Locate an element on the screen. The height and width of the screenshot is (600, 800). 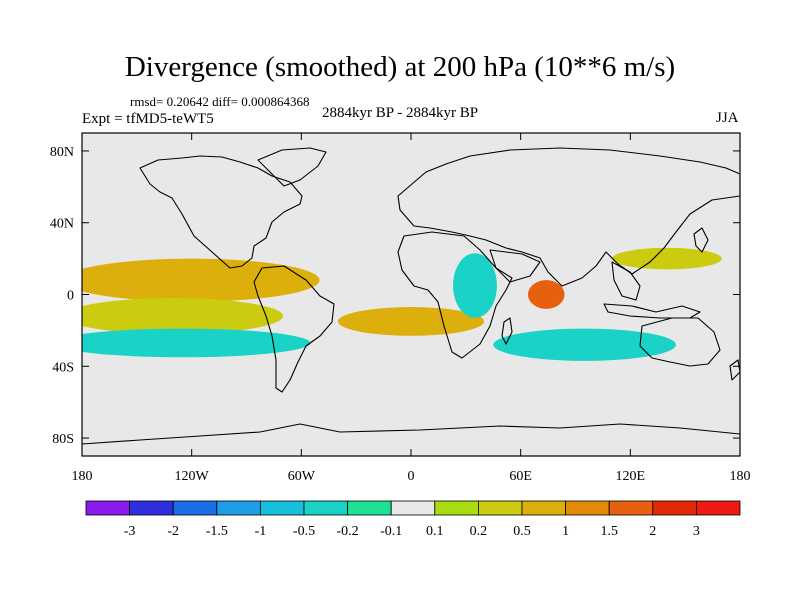
coast-europe-asia is located at coordinates (568, 217).